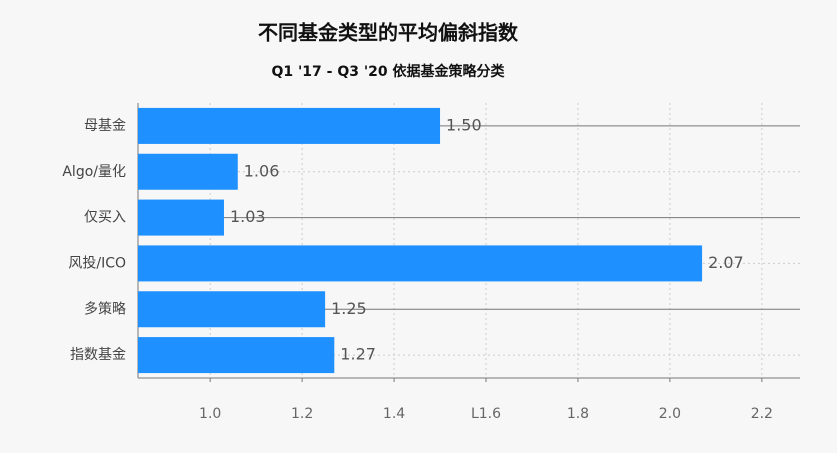 Image resolution: width=837 pixels, height=453 pixels. What do you see at coordinates (105, 218) in the screenshot?
I see `y-tick-label: 仅买入` at bounding box center [105, 218].